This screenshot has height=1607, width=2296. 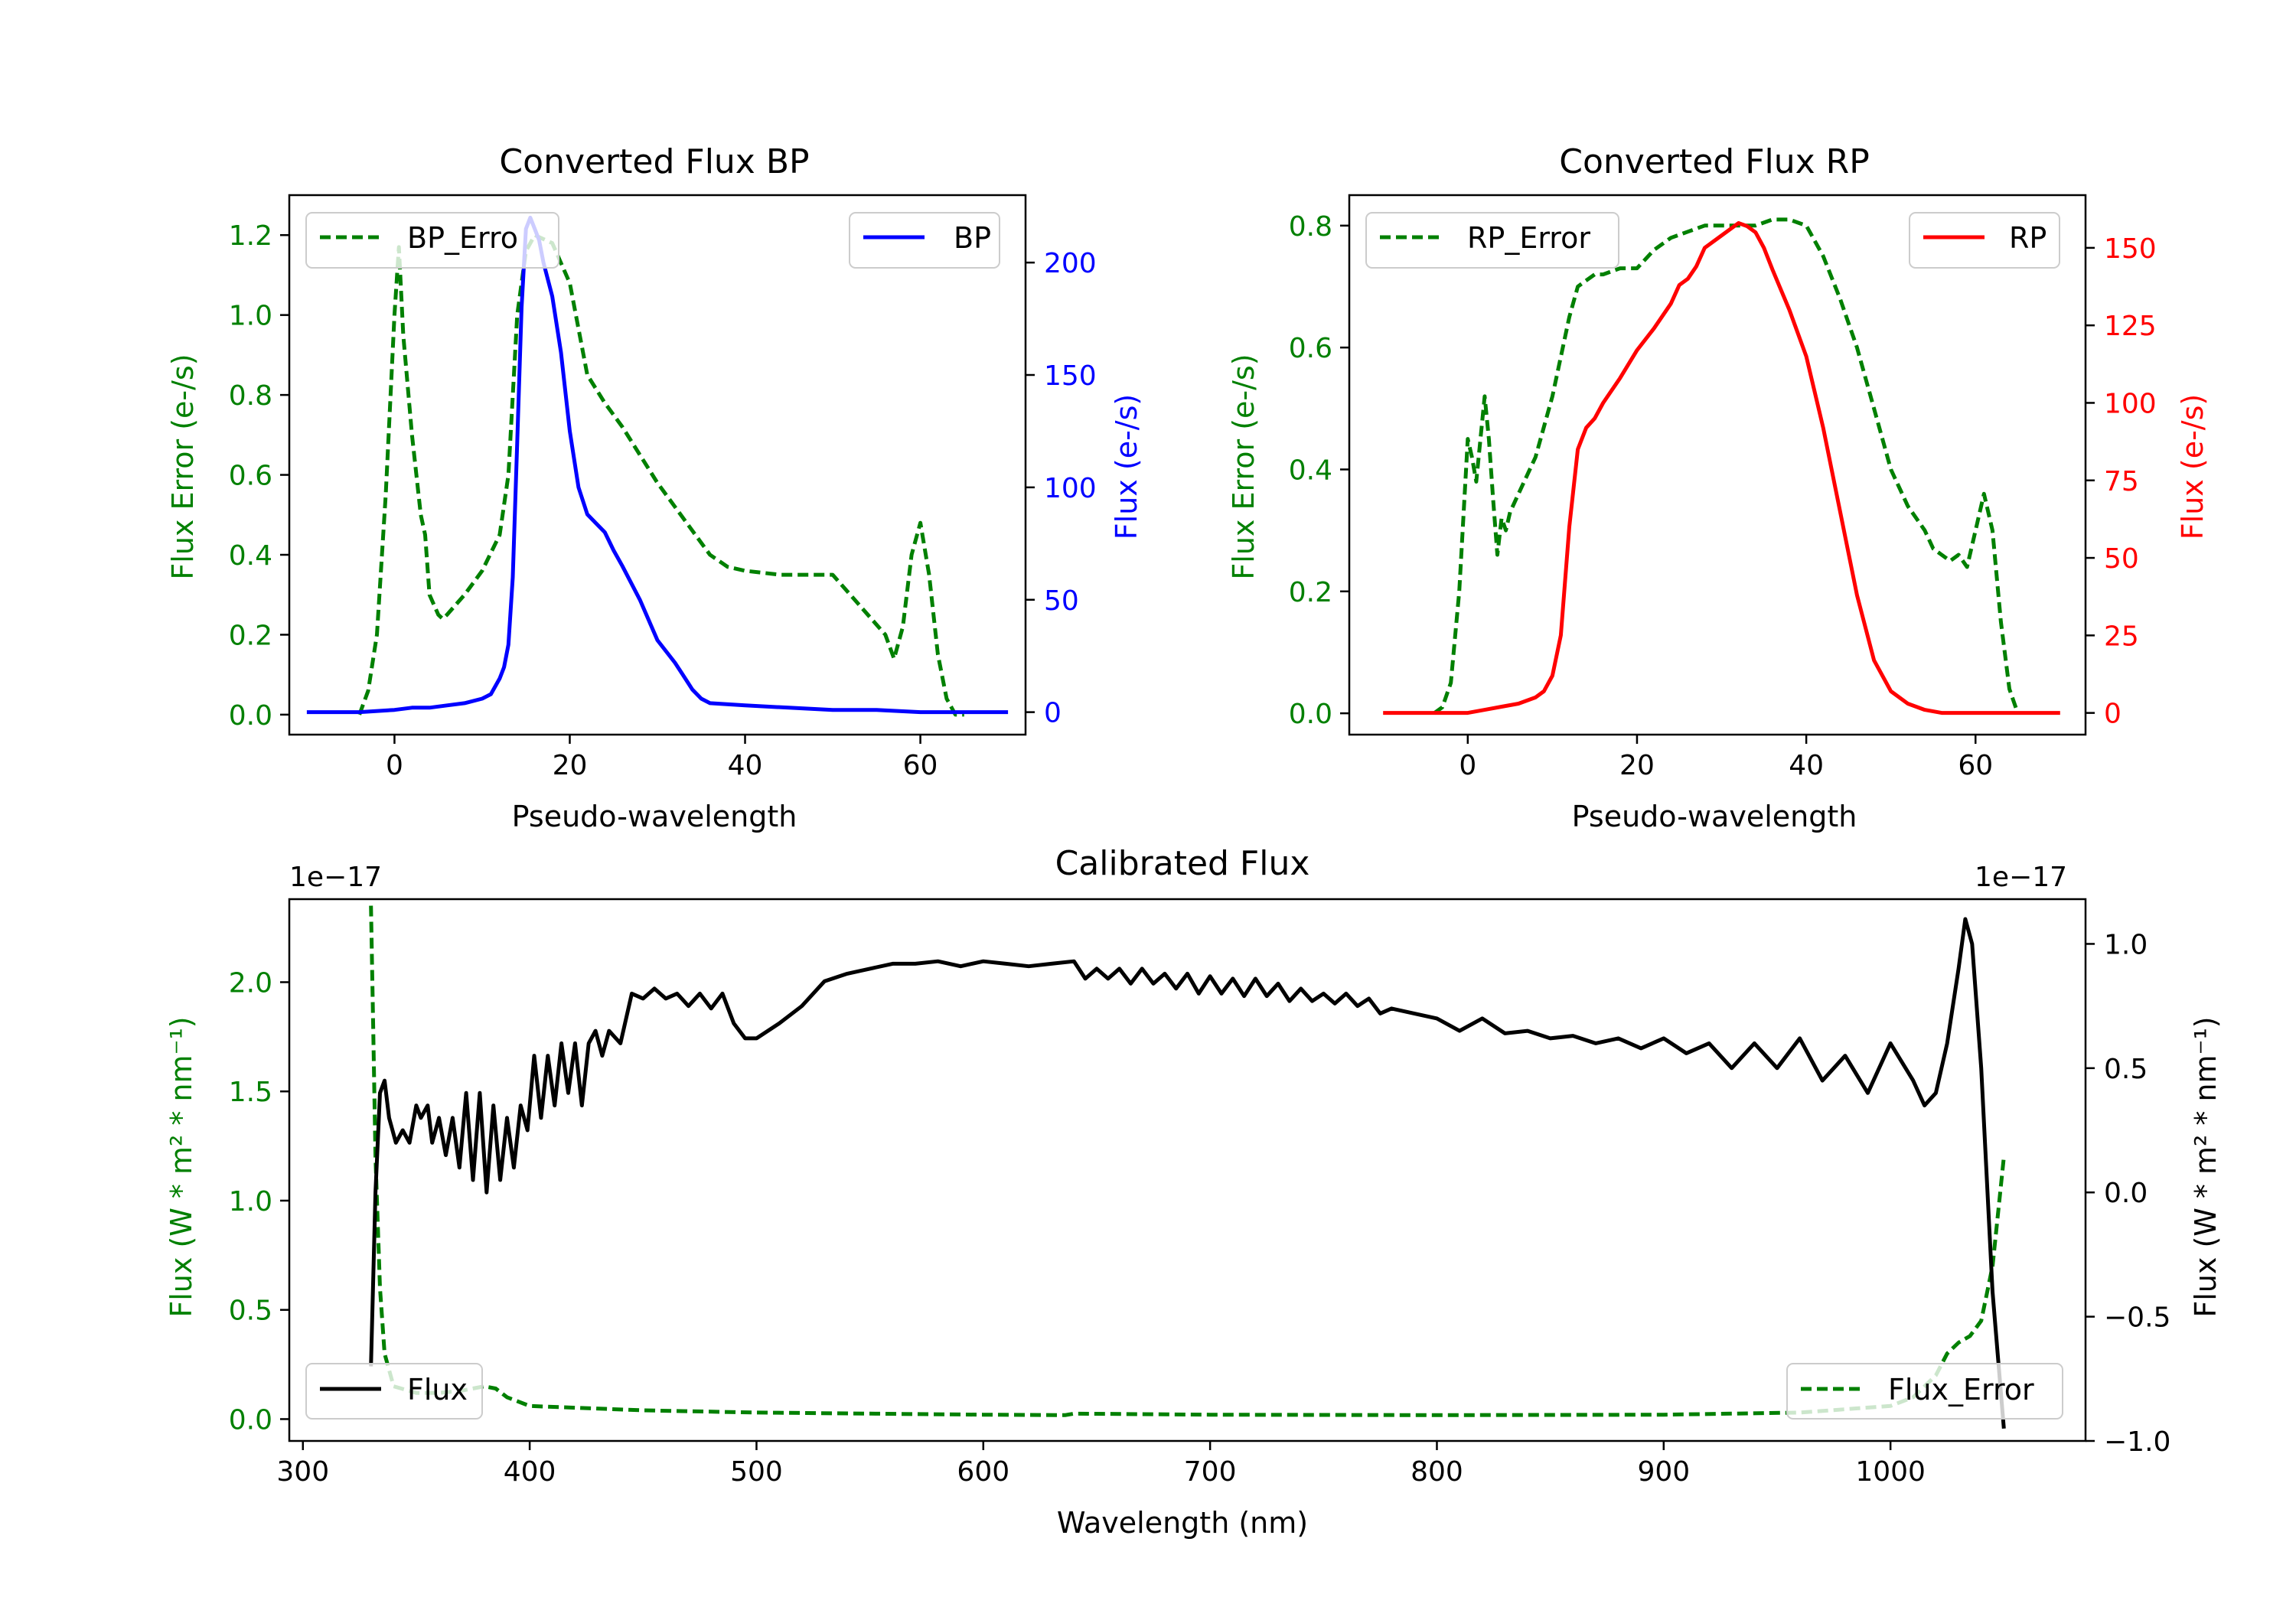 What do you see at coordinates (654, 161) in the screenshot?
I see `bp-title: Converted Flux BP` at bounding box center [654, 161].